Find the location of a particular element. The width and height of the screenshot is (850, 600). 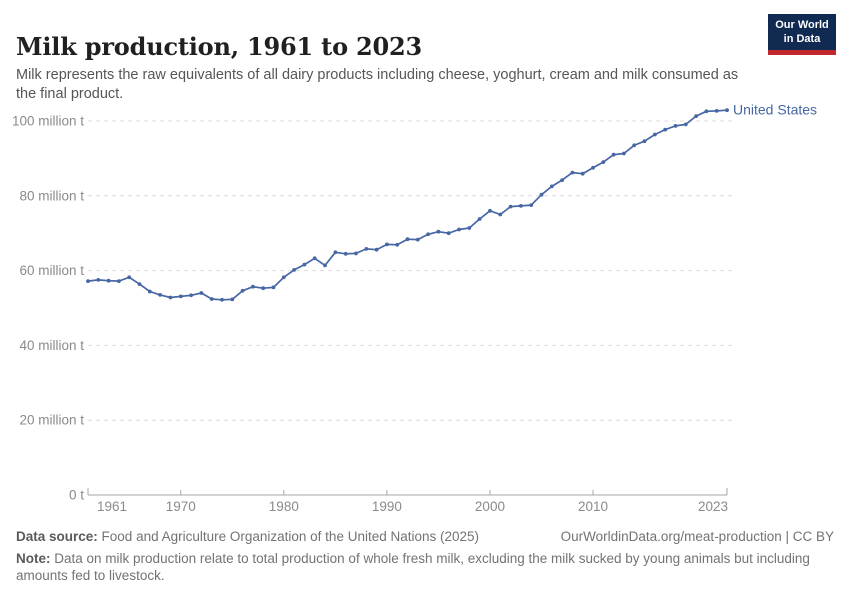

x-tick-label: 1961 is located at coordinates (112, 506).